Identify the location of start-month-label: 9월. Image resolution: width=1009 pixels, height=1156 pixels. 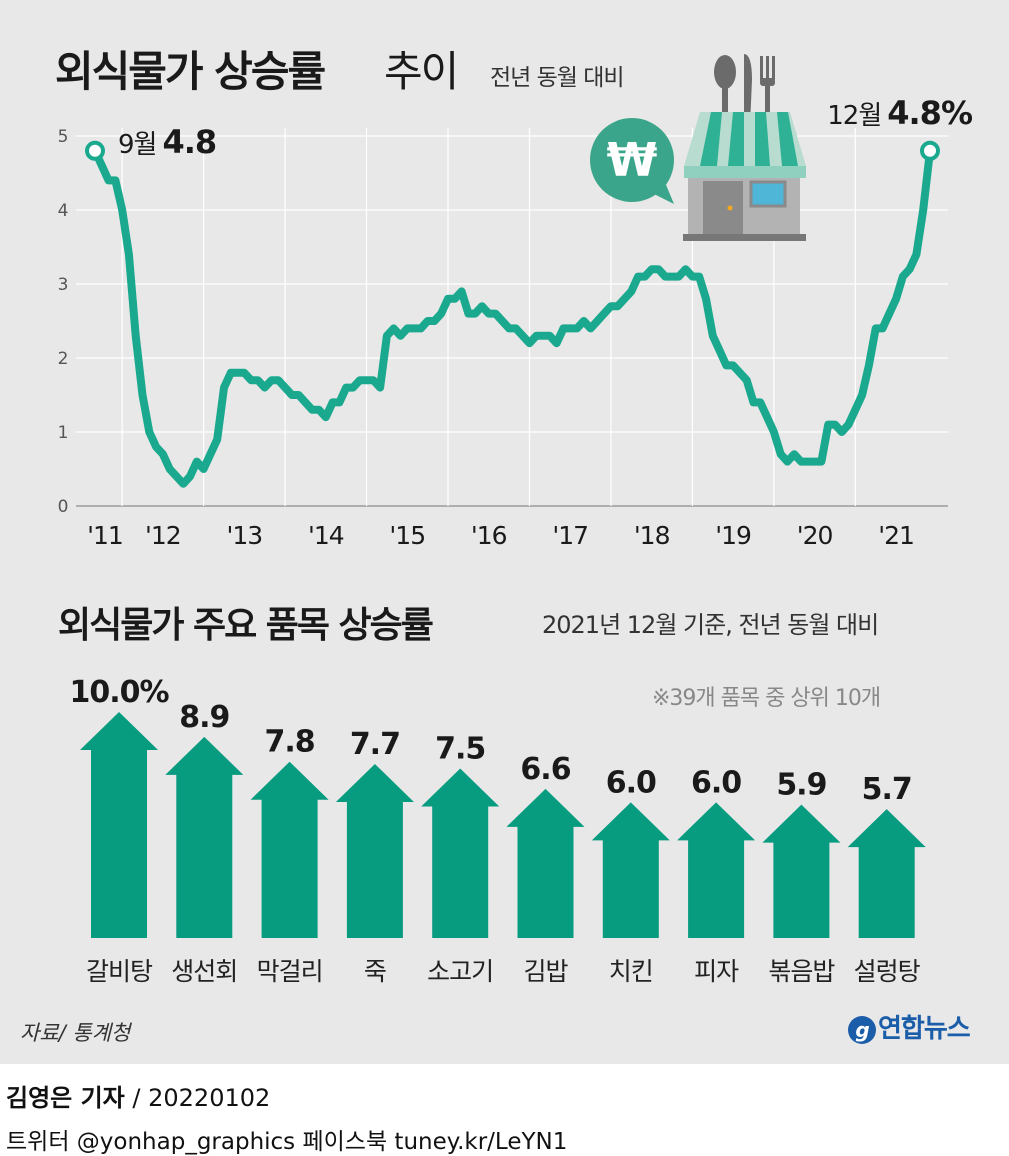
(137, 145).